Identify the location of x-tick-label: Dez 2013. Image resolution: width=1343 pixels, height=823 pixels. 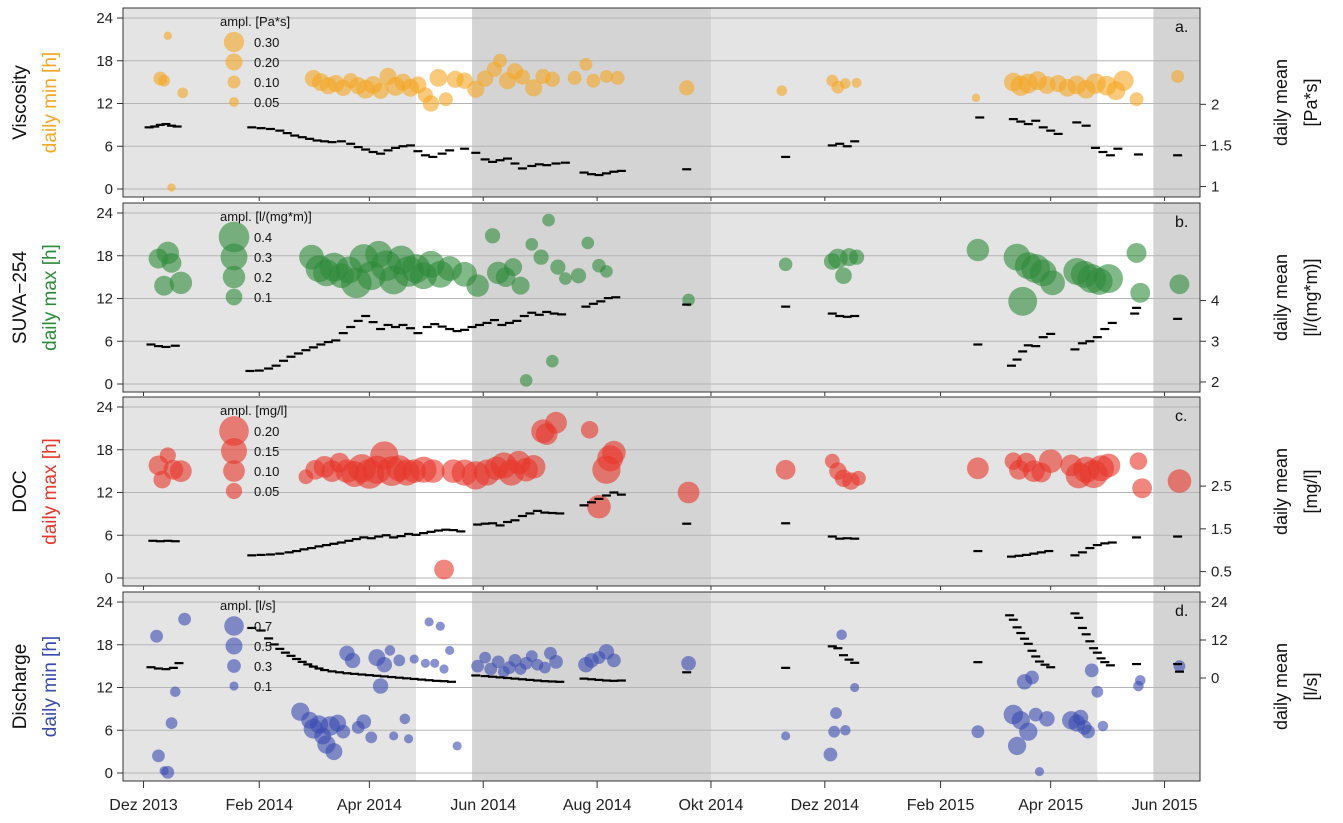
(143, 805).